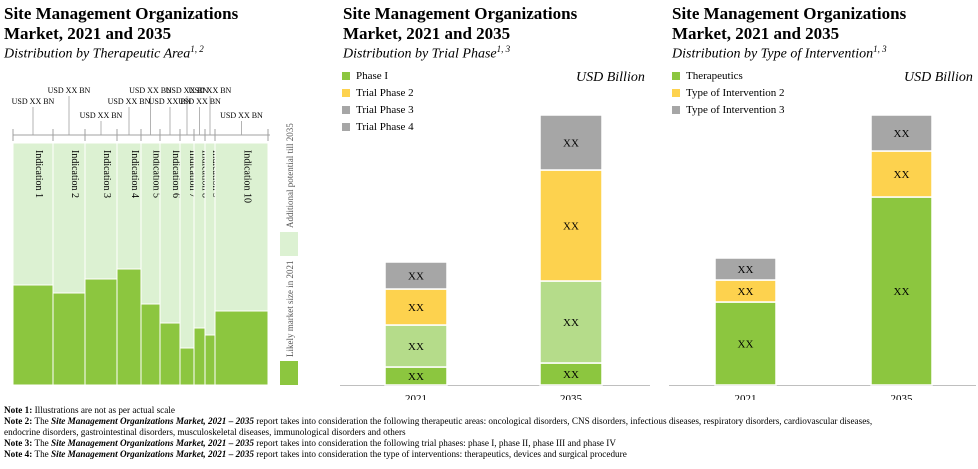 The height and width of the screenshot is (469, 978). What do you see at coordinates (18, 410) in the screenshot?
I see `note-label: Note 1:` at bounding box center [18, 410].